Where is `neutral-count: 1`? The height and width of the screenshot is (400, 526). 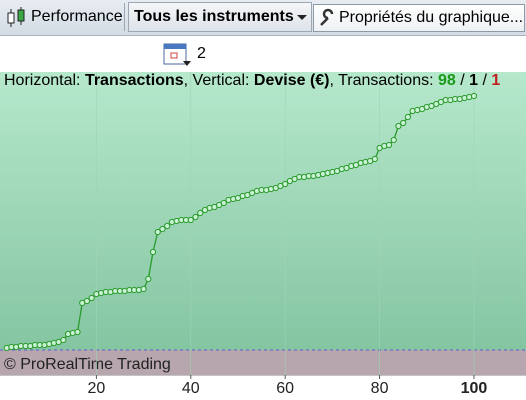
neutral-count: 1 is located at coordinates (474, 80).